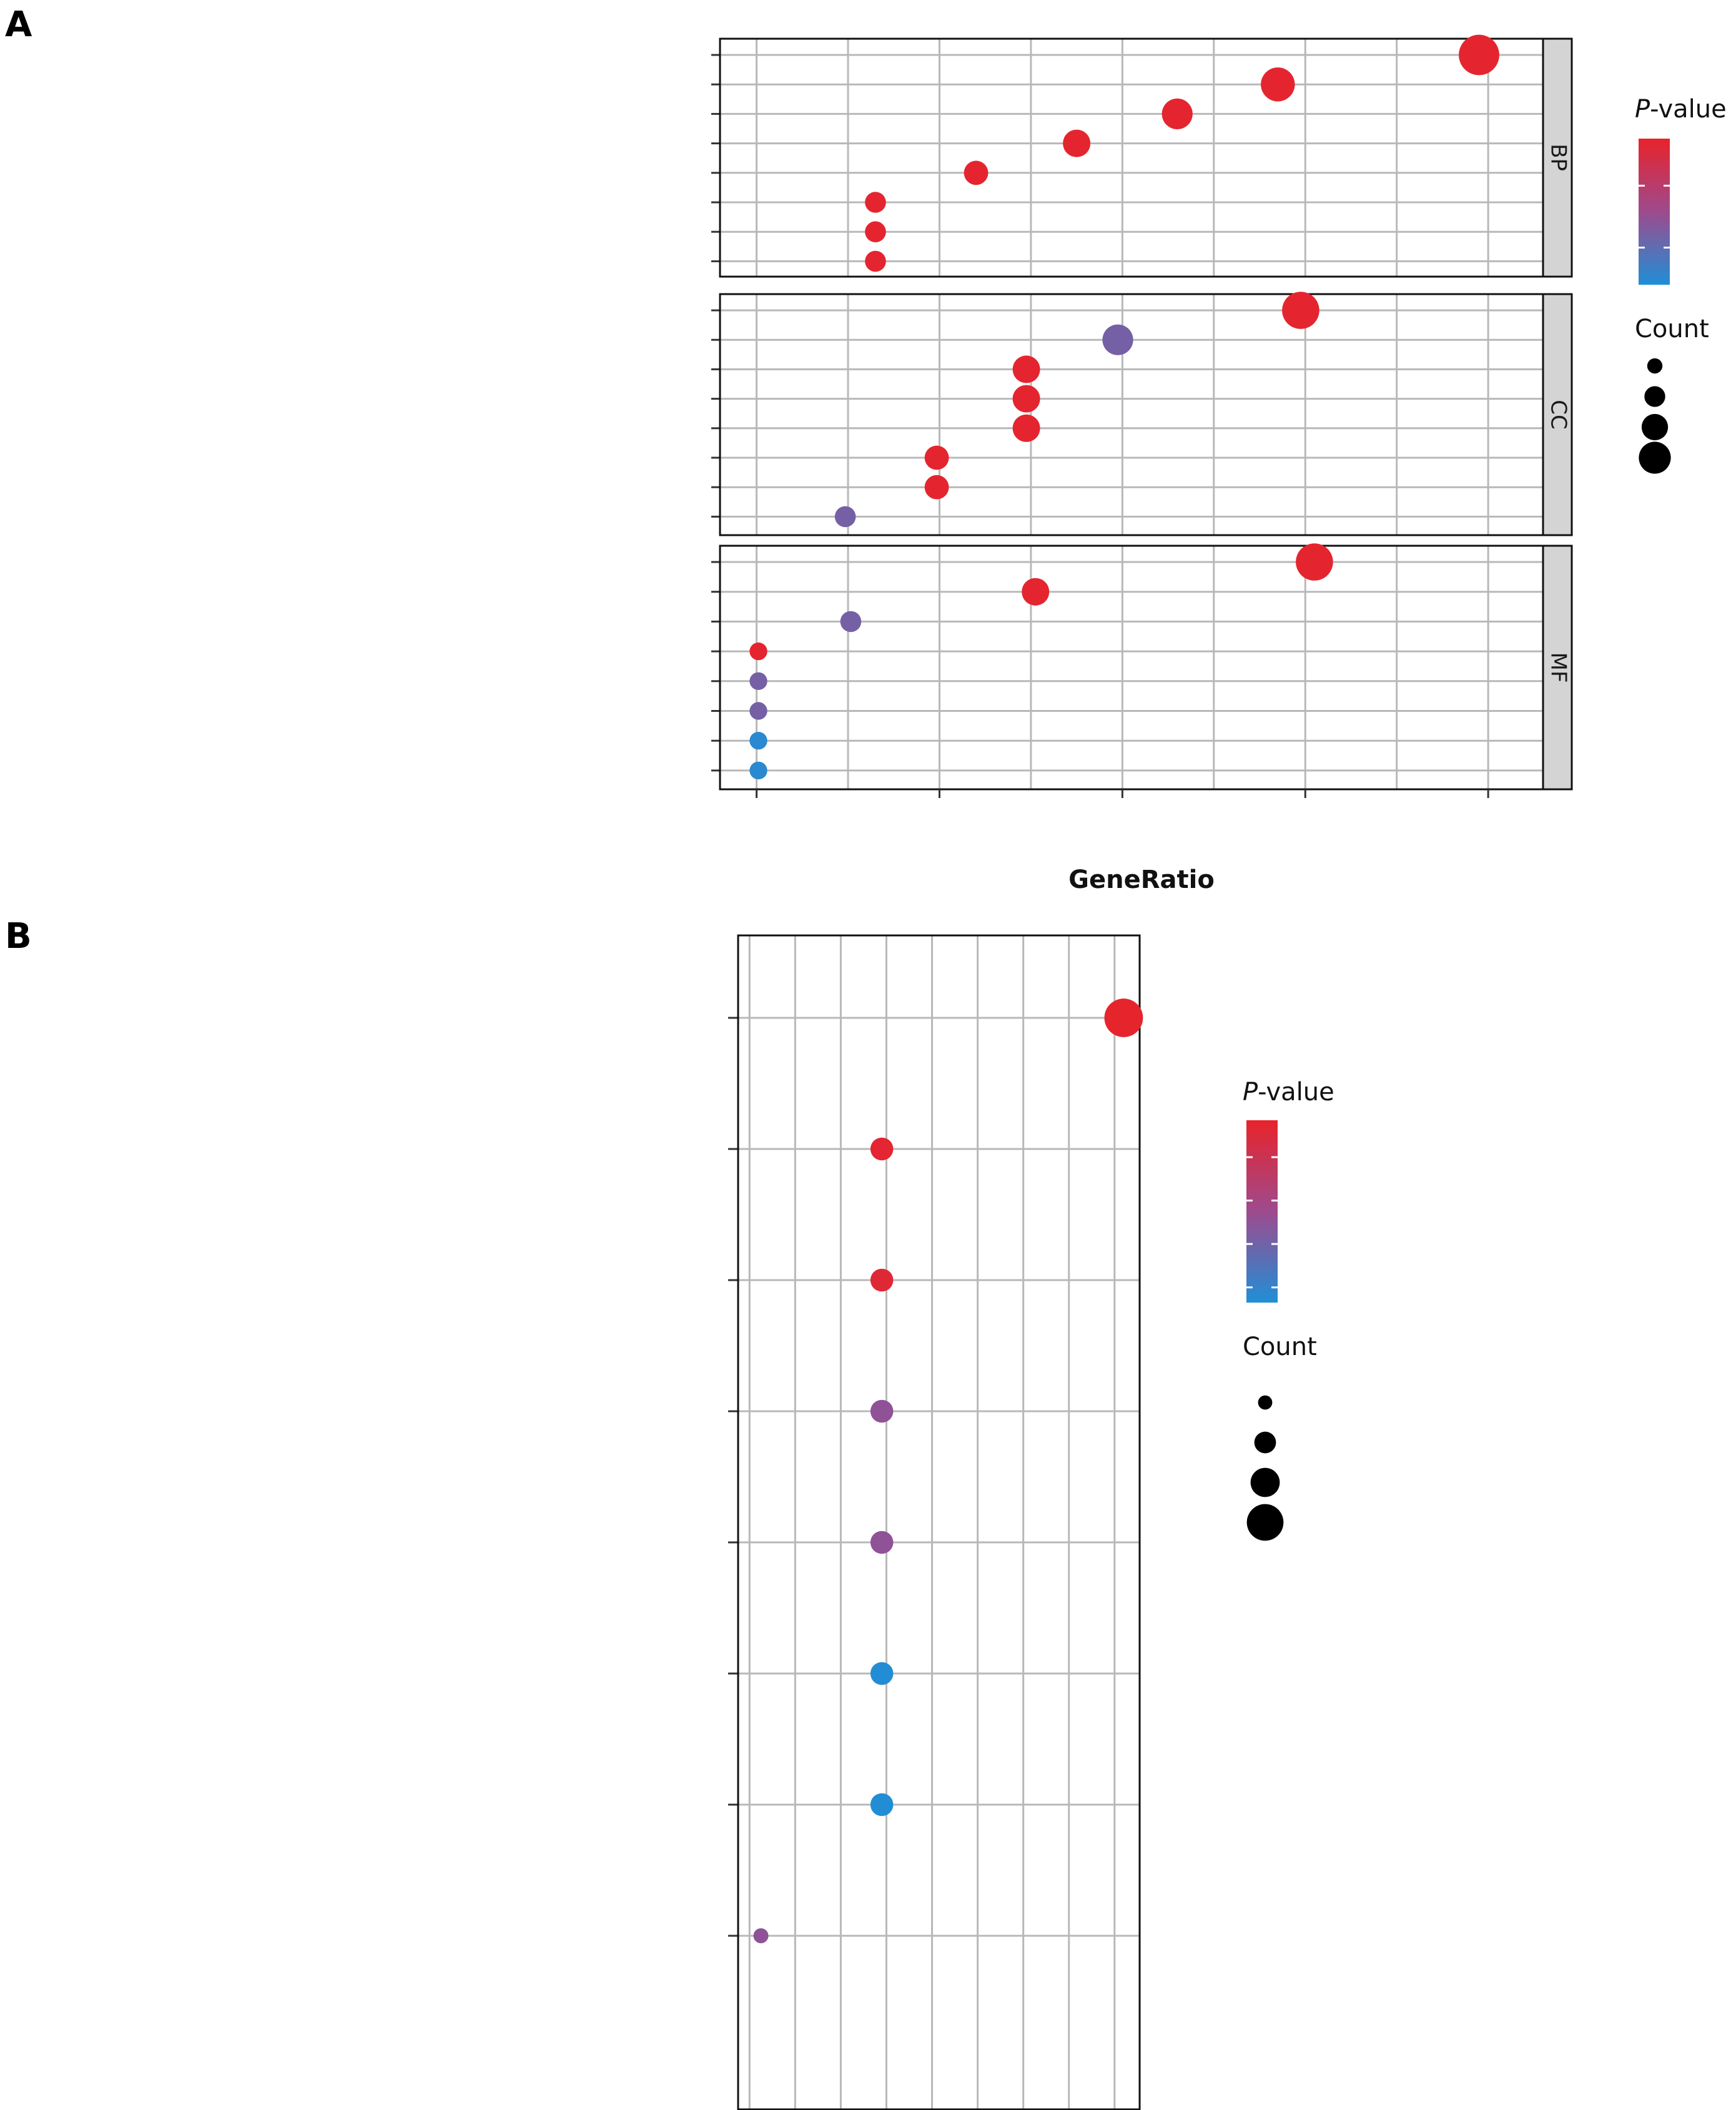  Describe the element at coordinates (1250, 1093) in the screenshot. I see `panel-b-color-legend-title-italic: P` at that location.